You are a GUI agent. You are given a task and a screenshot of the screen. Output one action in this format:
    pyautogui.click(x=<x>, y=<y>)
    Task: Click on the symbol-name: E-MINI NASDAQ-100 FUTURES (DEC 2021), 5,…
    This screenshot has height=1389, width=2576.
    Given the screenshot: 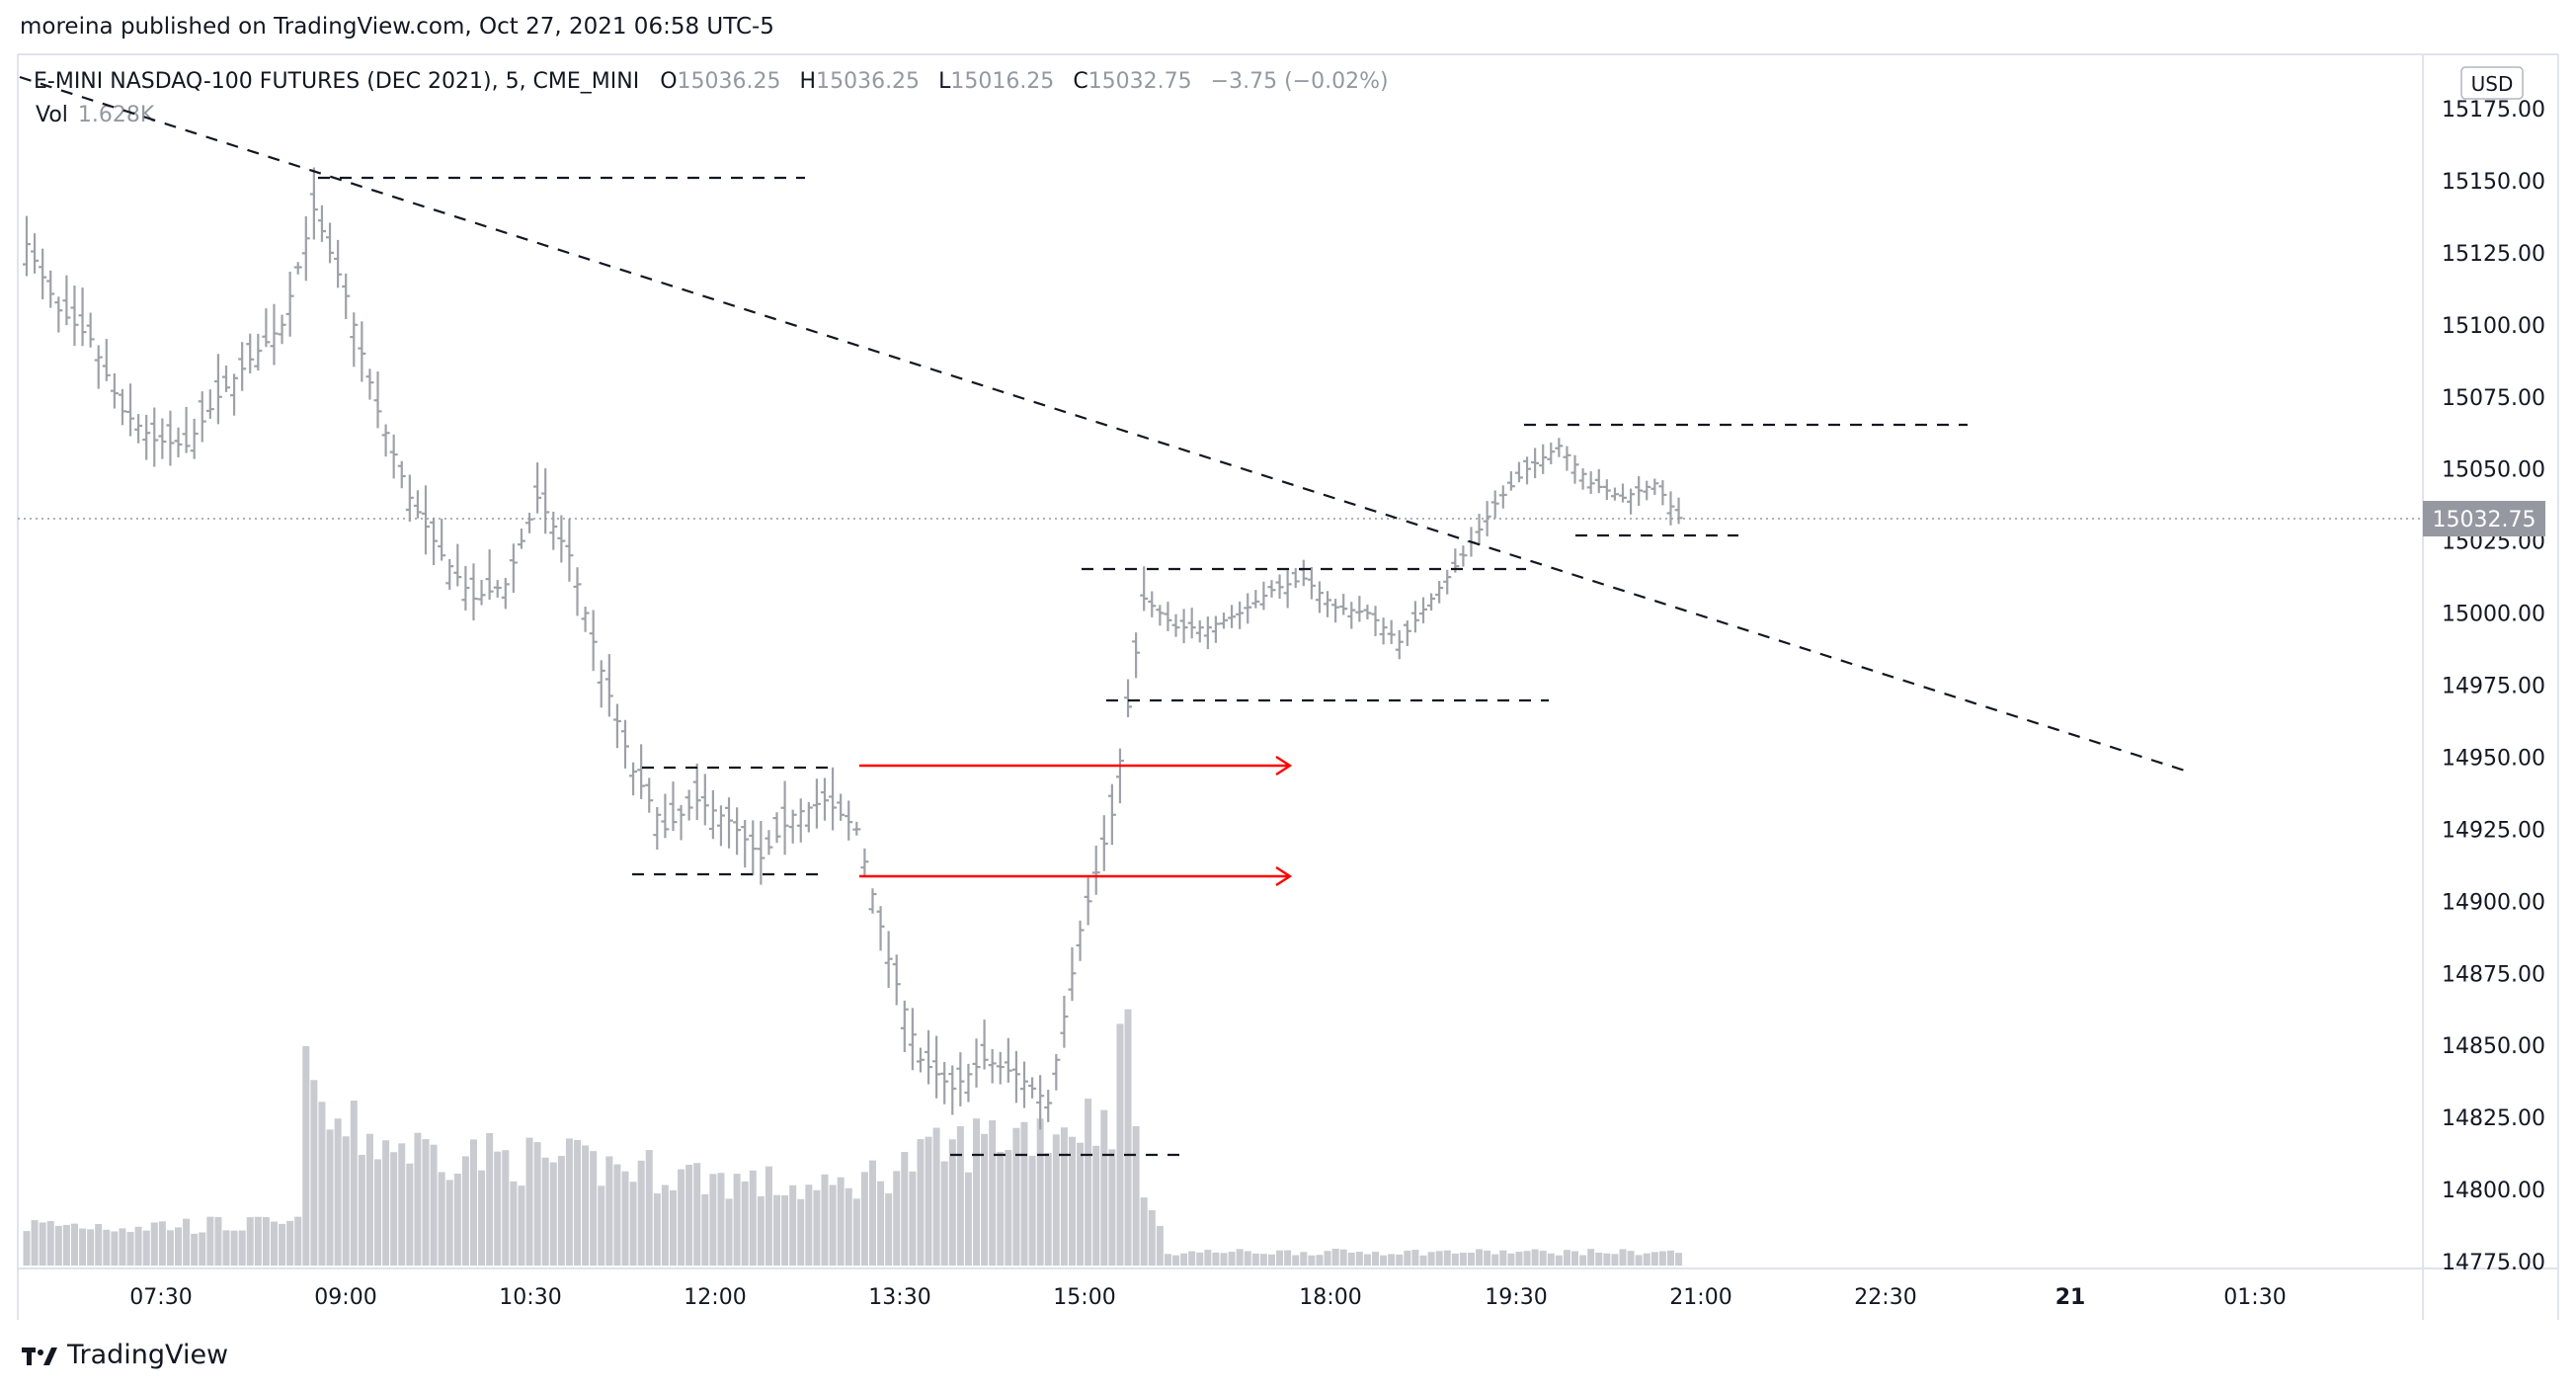 What is the action you would take?
    pyautogui.click(x=337, y=82)
    